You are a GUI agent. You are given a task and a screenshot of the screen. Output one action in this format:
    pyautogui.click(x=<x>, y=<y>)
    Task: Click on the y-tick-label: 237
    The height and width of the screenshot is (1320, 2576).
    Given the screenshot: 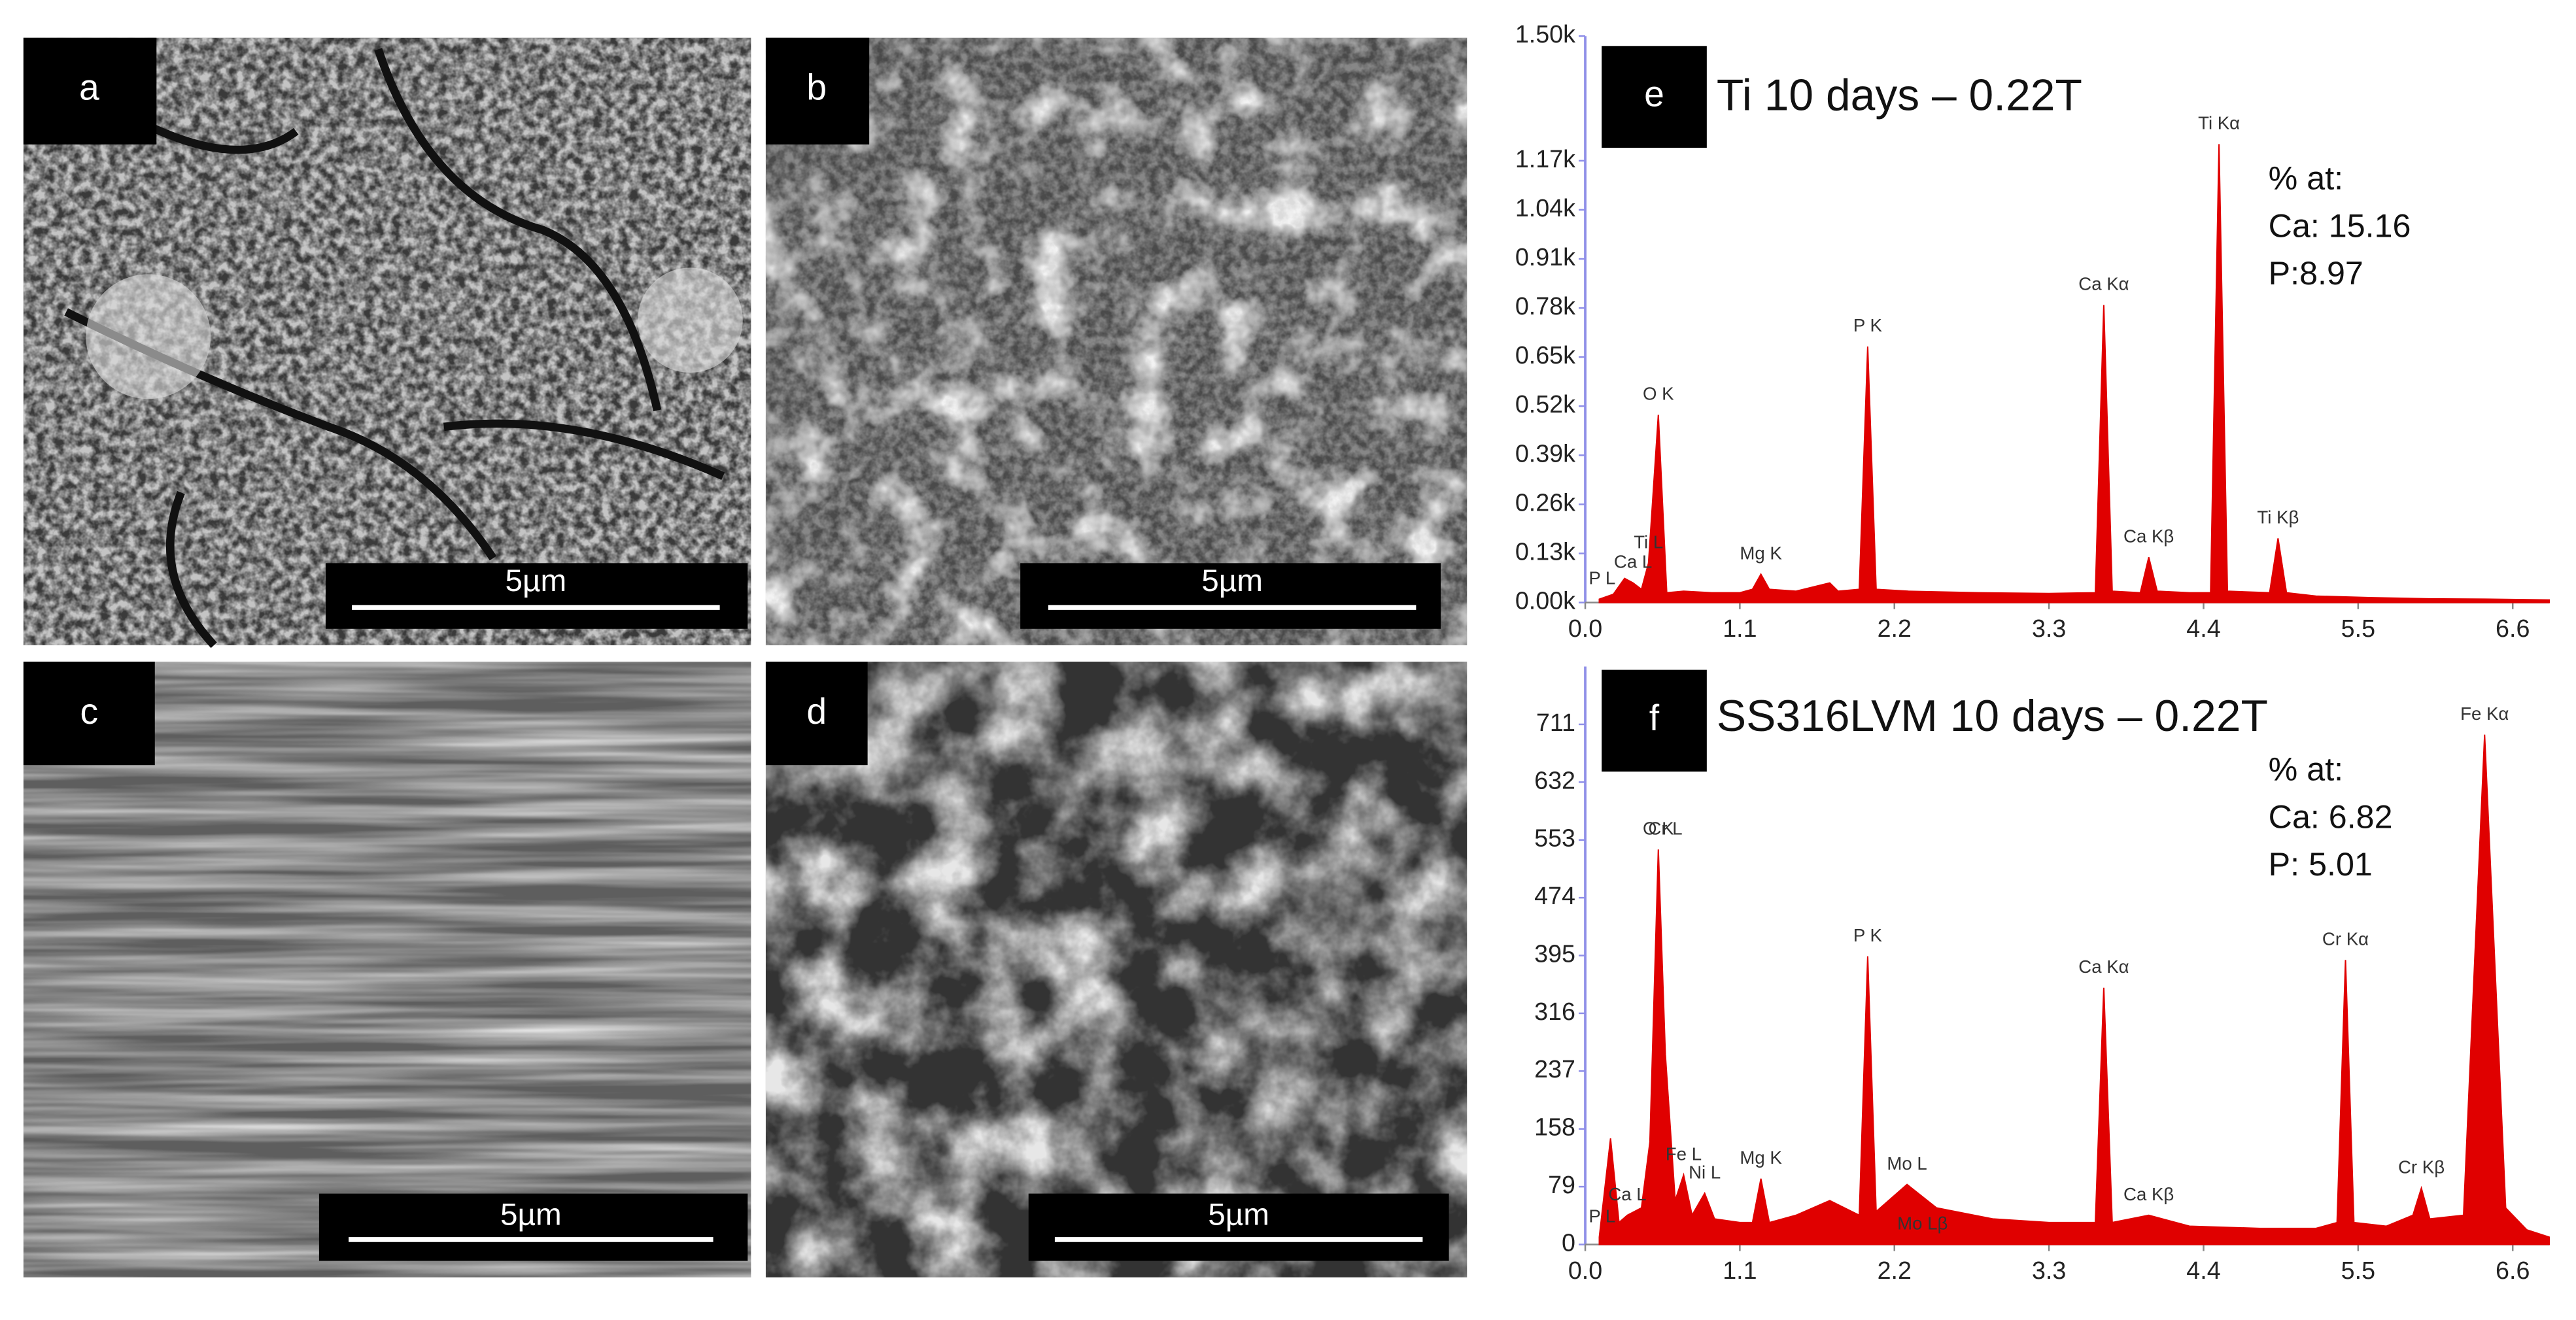 What is the action you would take?
    pyautogui.click(x=1555, y=1069)
    